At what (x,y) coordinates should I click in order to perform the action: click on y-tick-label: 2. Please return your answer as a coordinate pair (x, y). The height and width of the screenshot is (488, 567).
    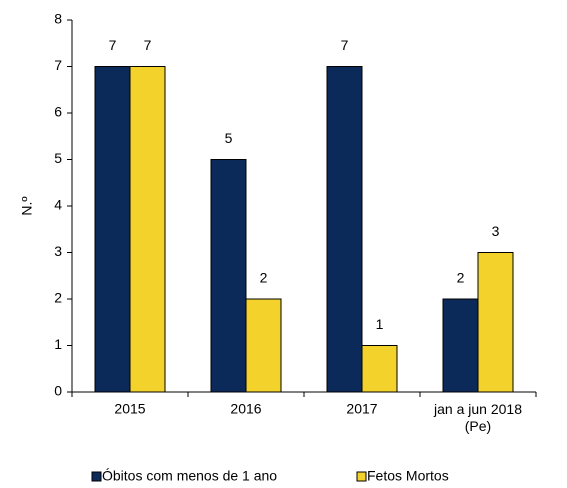
    Looking at the image, I should click on (58, 298).